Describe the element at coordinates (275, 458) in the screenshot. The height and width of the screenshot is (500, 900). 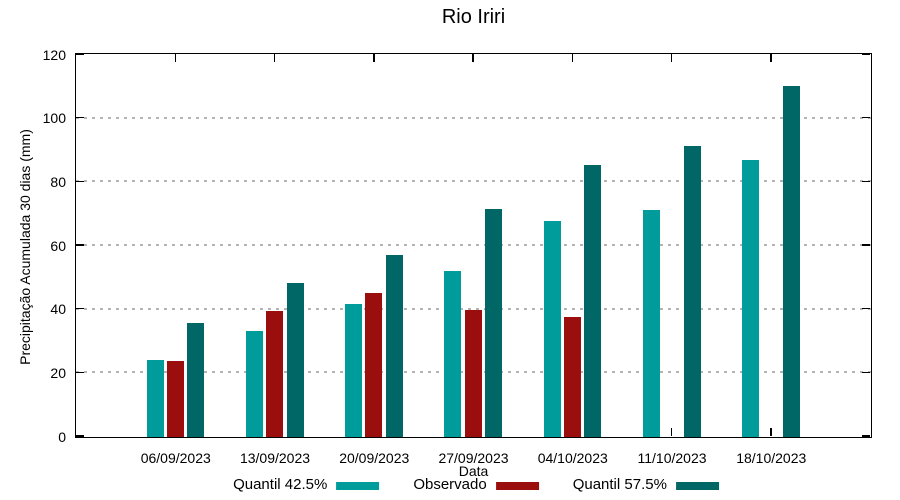
I see `x-tick-label: 13/09/2023` at that location.